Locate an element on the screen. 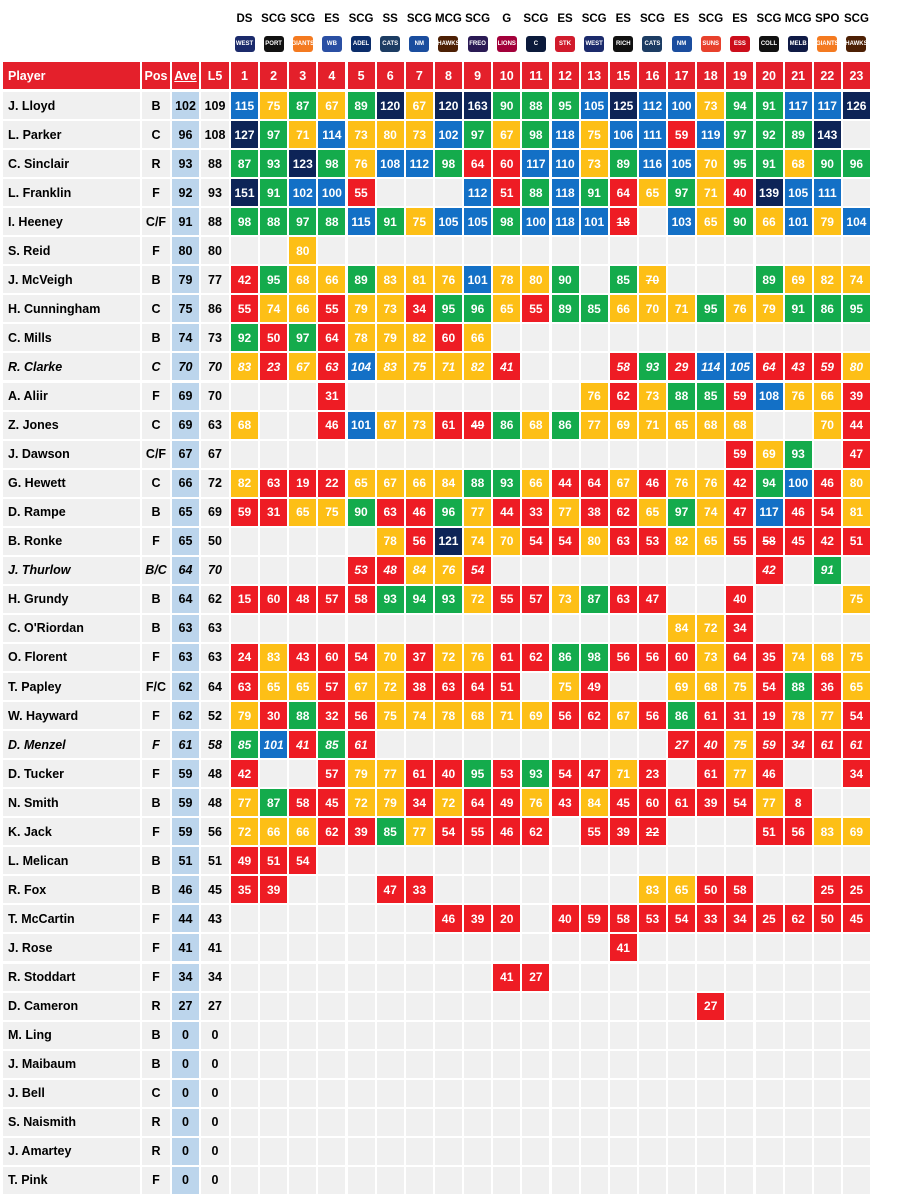 The width and height of the screenshot is (900, 1200). score-cell: 51 is located at coordinates (856, 541).